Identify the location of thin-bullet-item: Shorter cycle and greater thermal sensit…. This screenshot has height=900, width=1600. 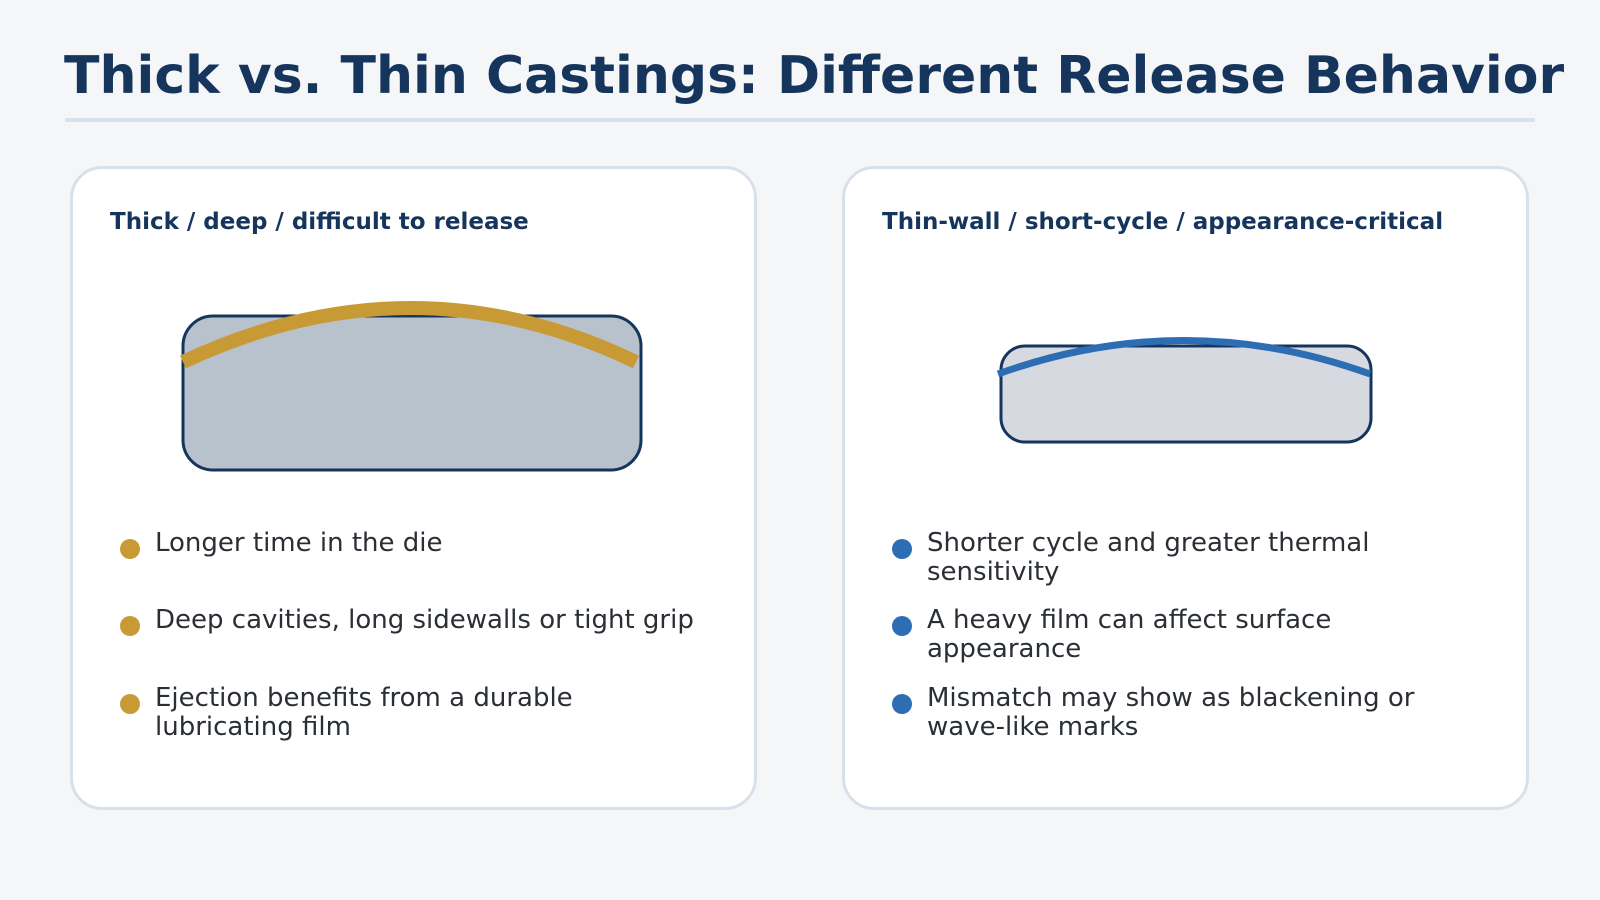
(1189, 557).